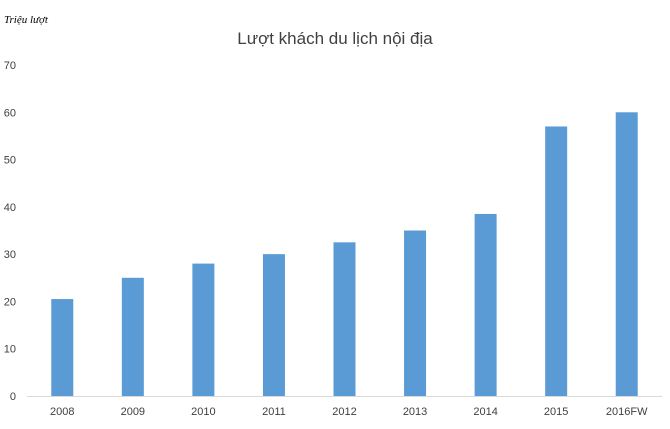  Describe the element at coordinates (627, 412) in the screenshot. I see `x-tick-label: 2016FW` at that location.